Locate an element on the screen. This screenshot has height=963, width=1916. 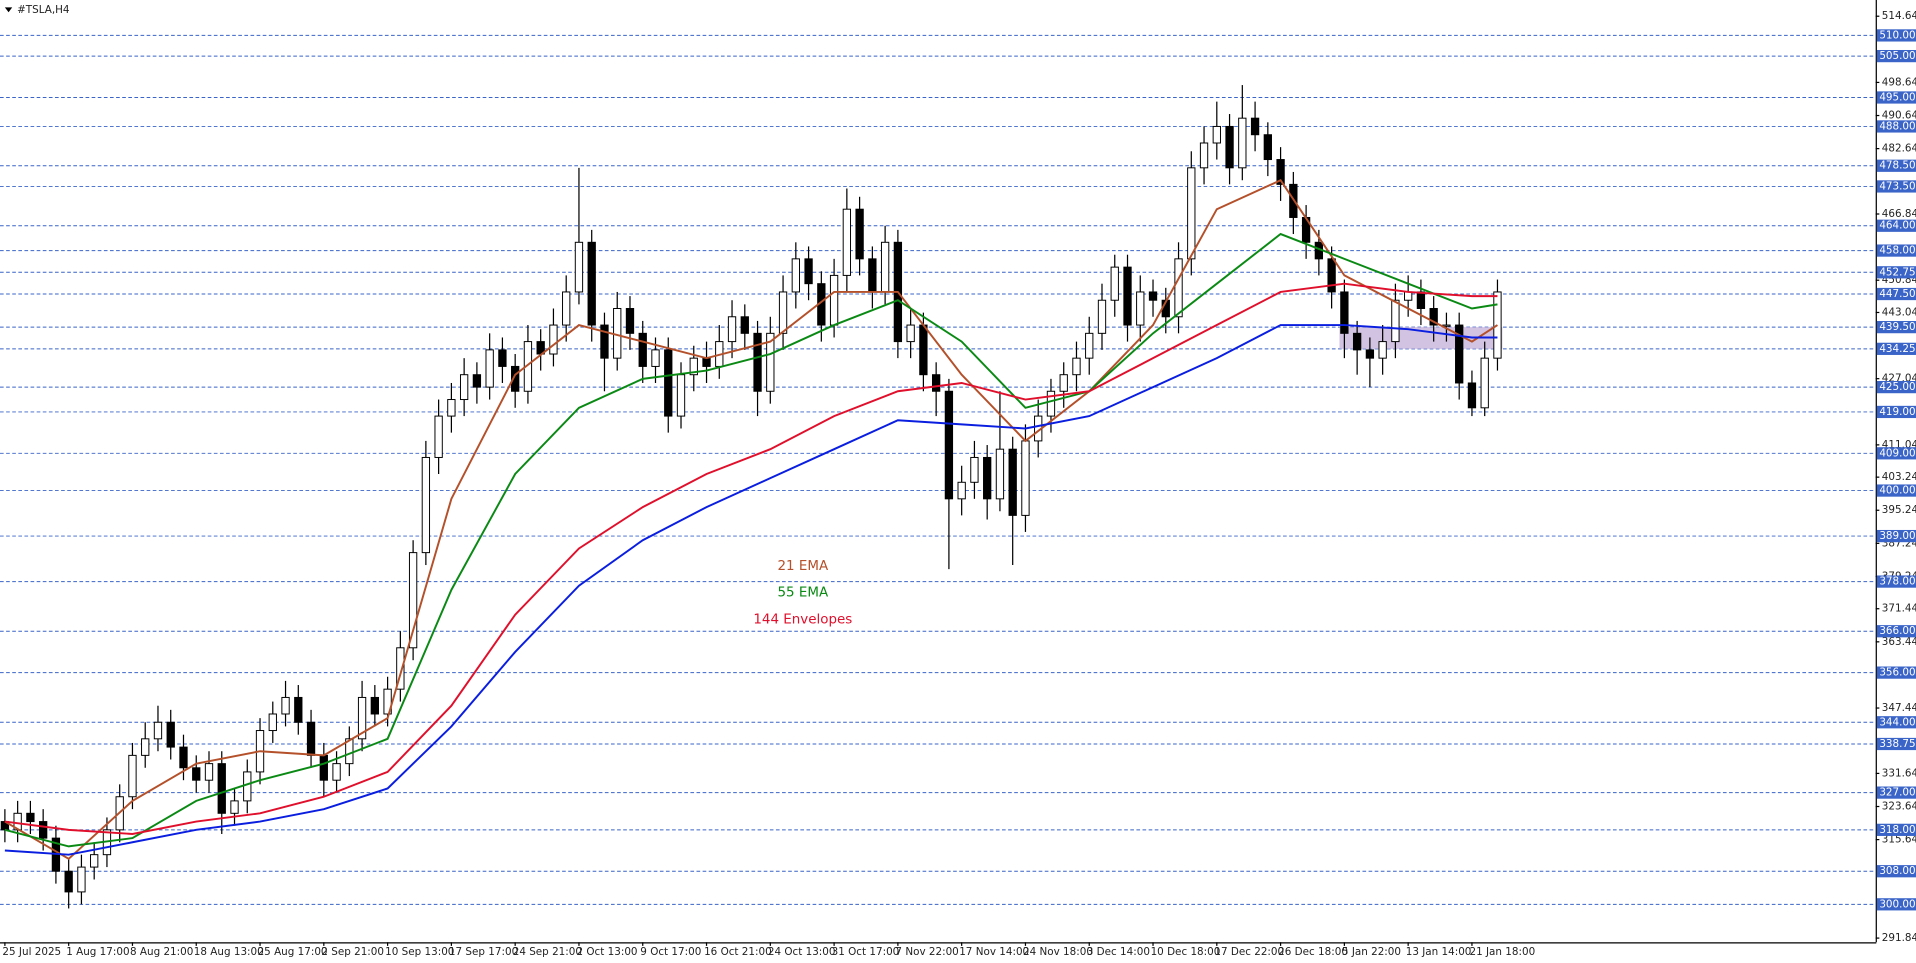
legend-entry: 144 Envelopes is located at coordinates (802, 620).